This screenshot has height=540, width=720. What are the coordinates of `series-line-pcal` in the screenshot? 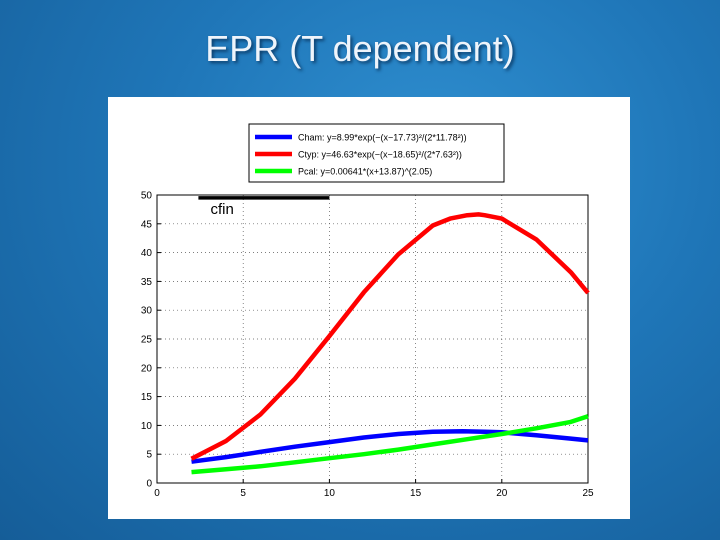 It's located at (390, 444).